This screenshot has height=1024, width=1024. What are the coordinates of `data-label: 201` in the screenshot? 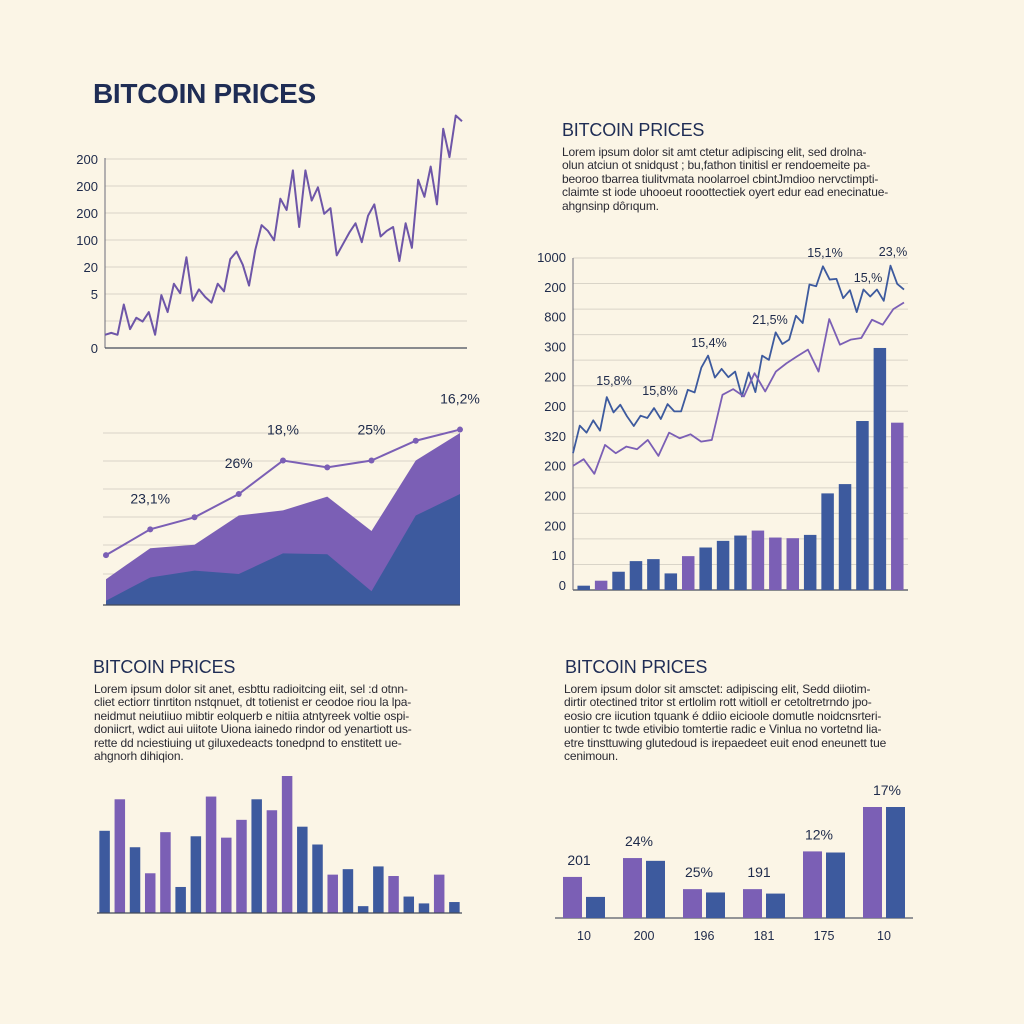 It's located at (579, 860).